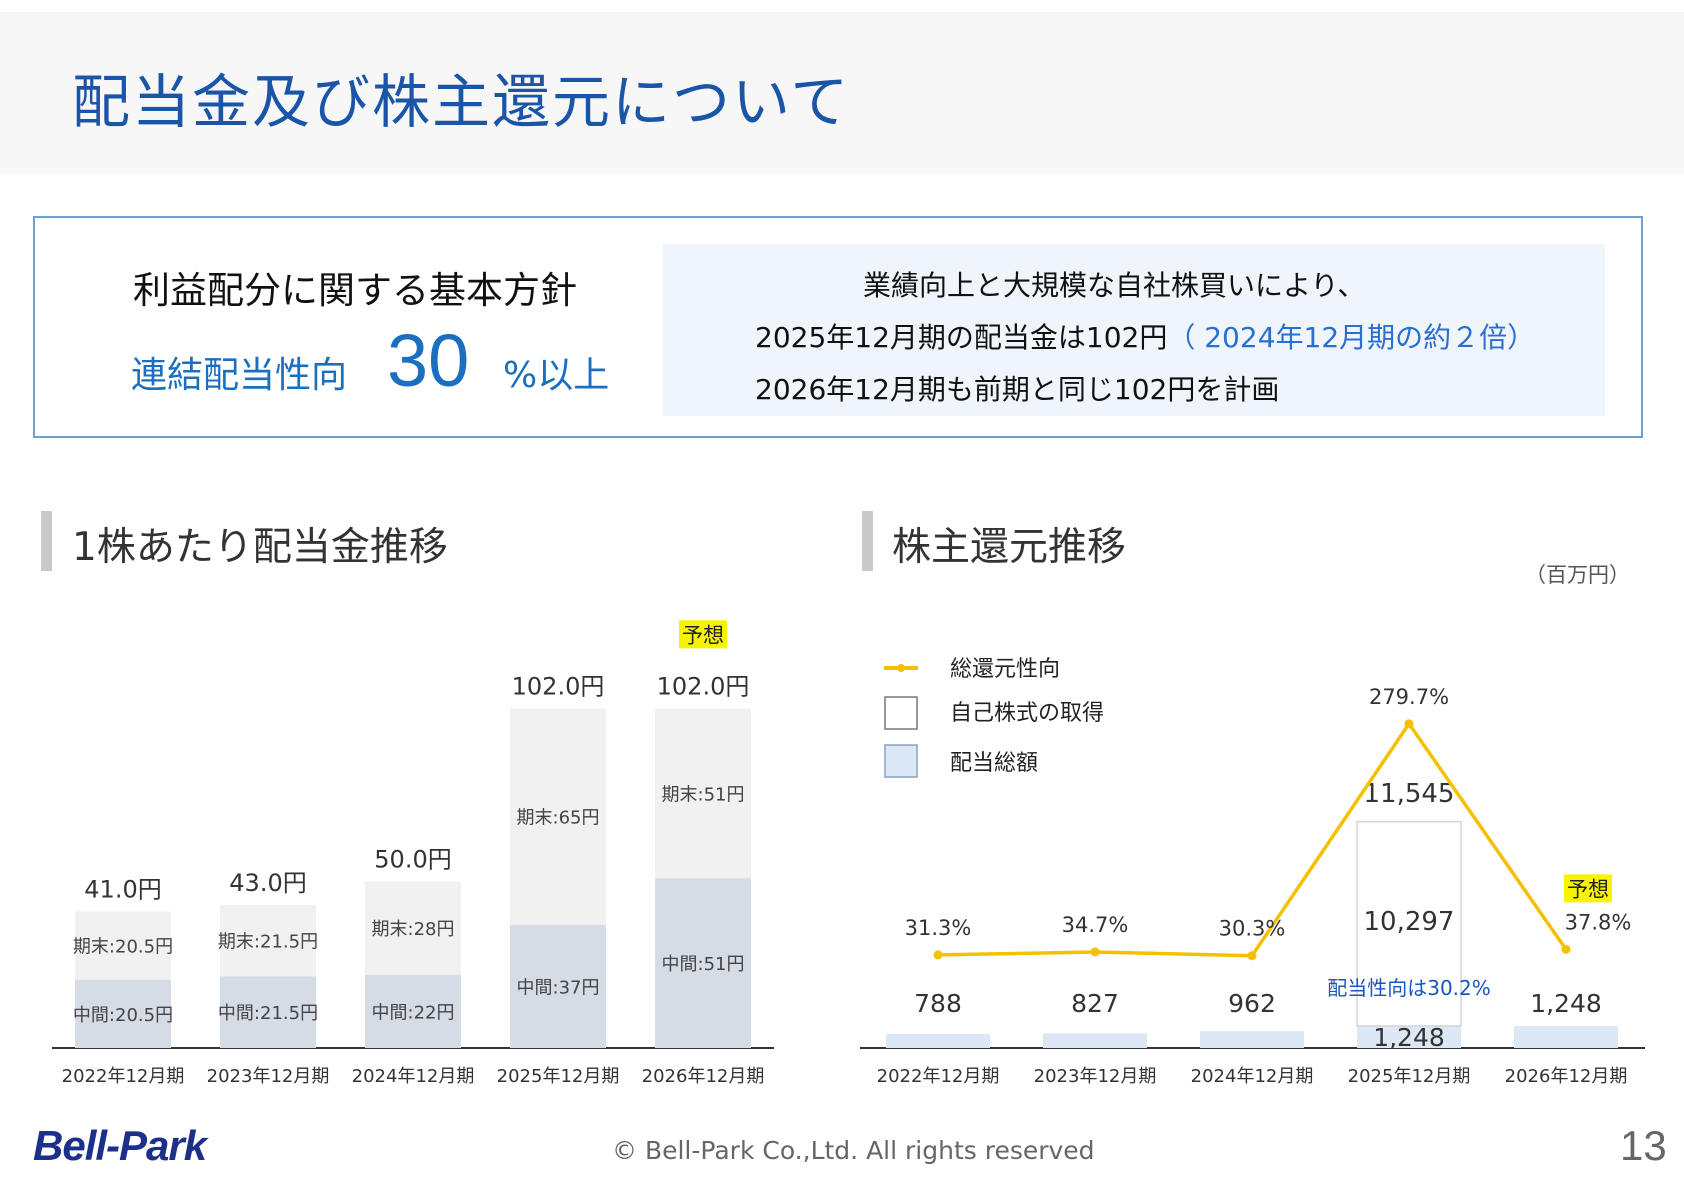 The image size is (1684, 1190). I want to click on bar-total-label: 50.0円, so click(412, 860).